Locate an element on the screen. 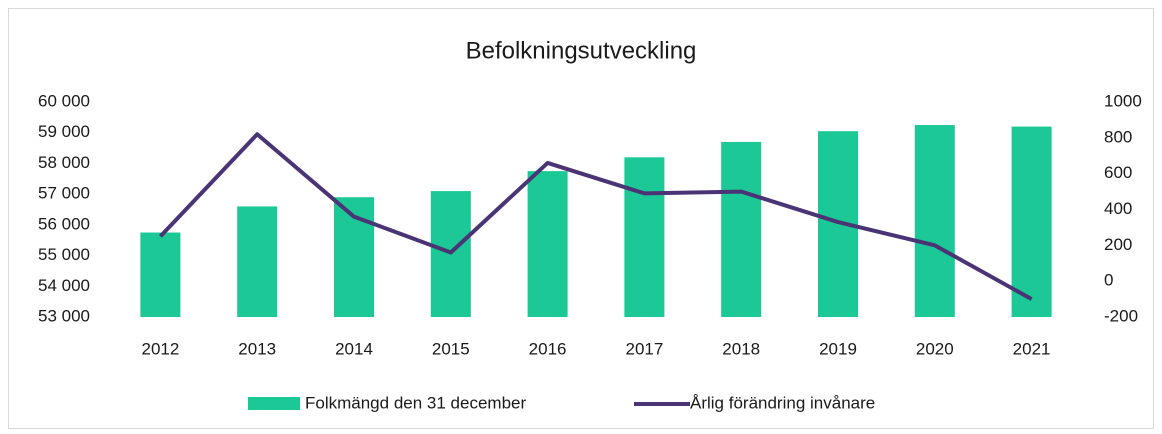  y-tick-label: 58 000 is located at coordinates (64, 162).